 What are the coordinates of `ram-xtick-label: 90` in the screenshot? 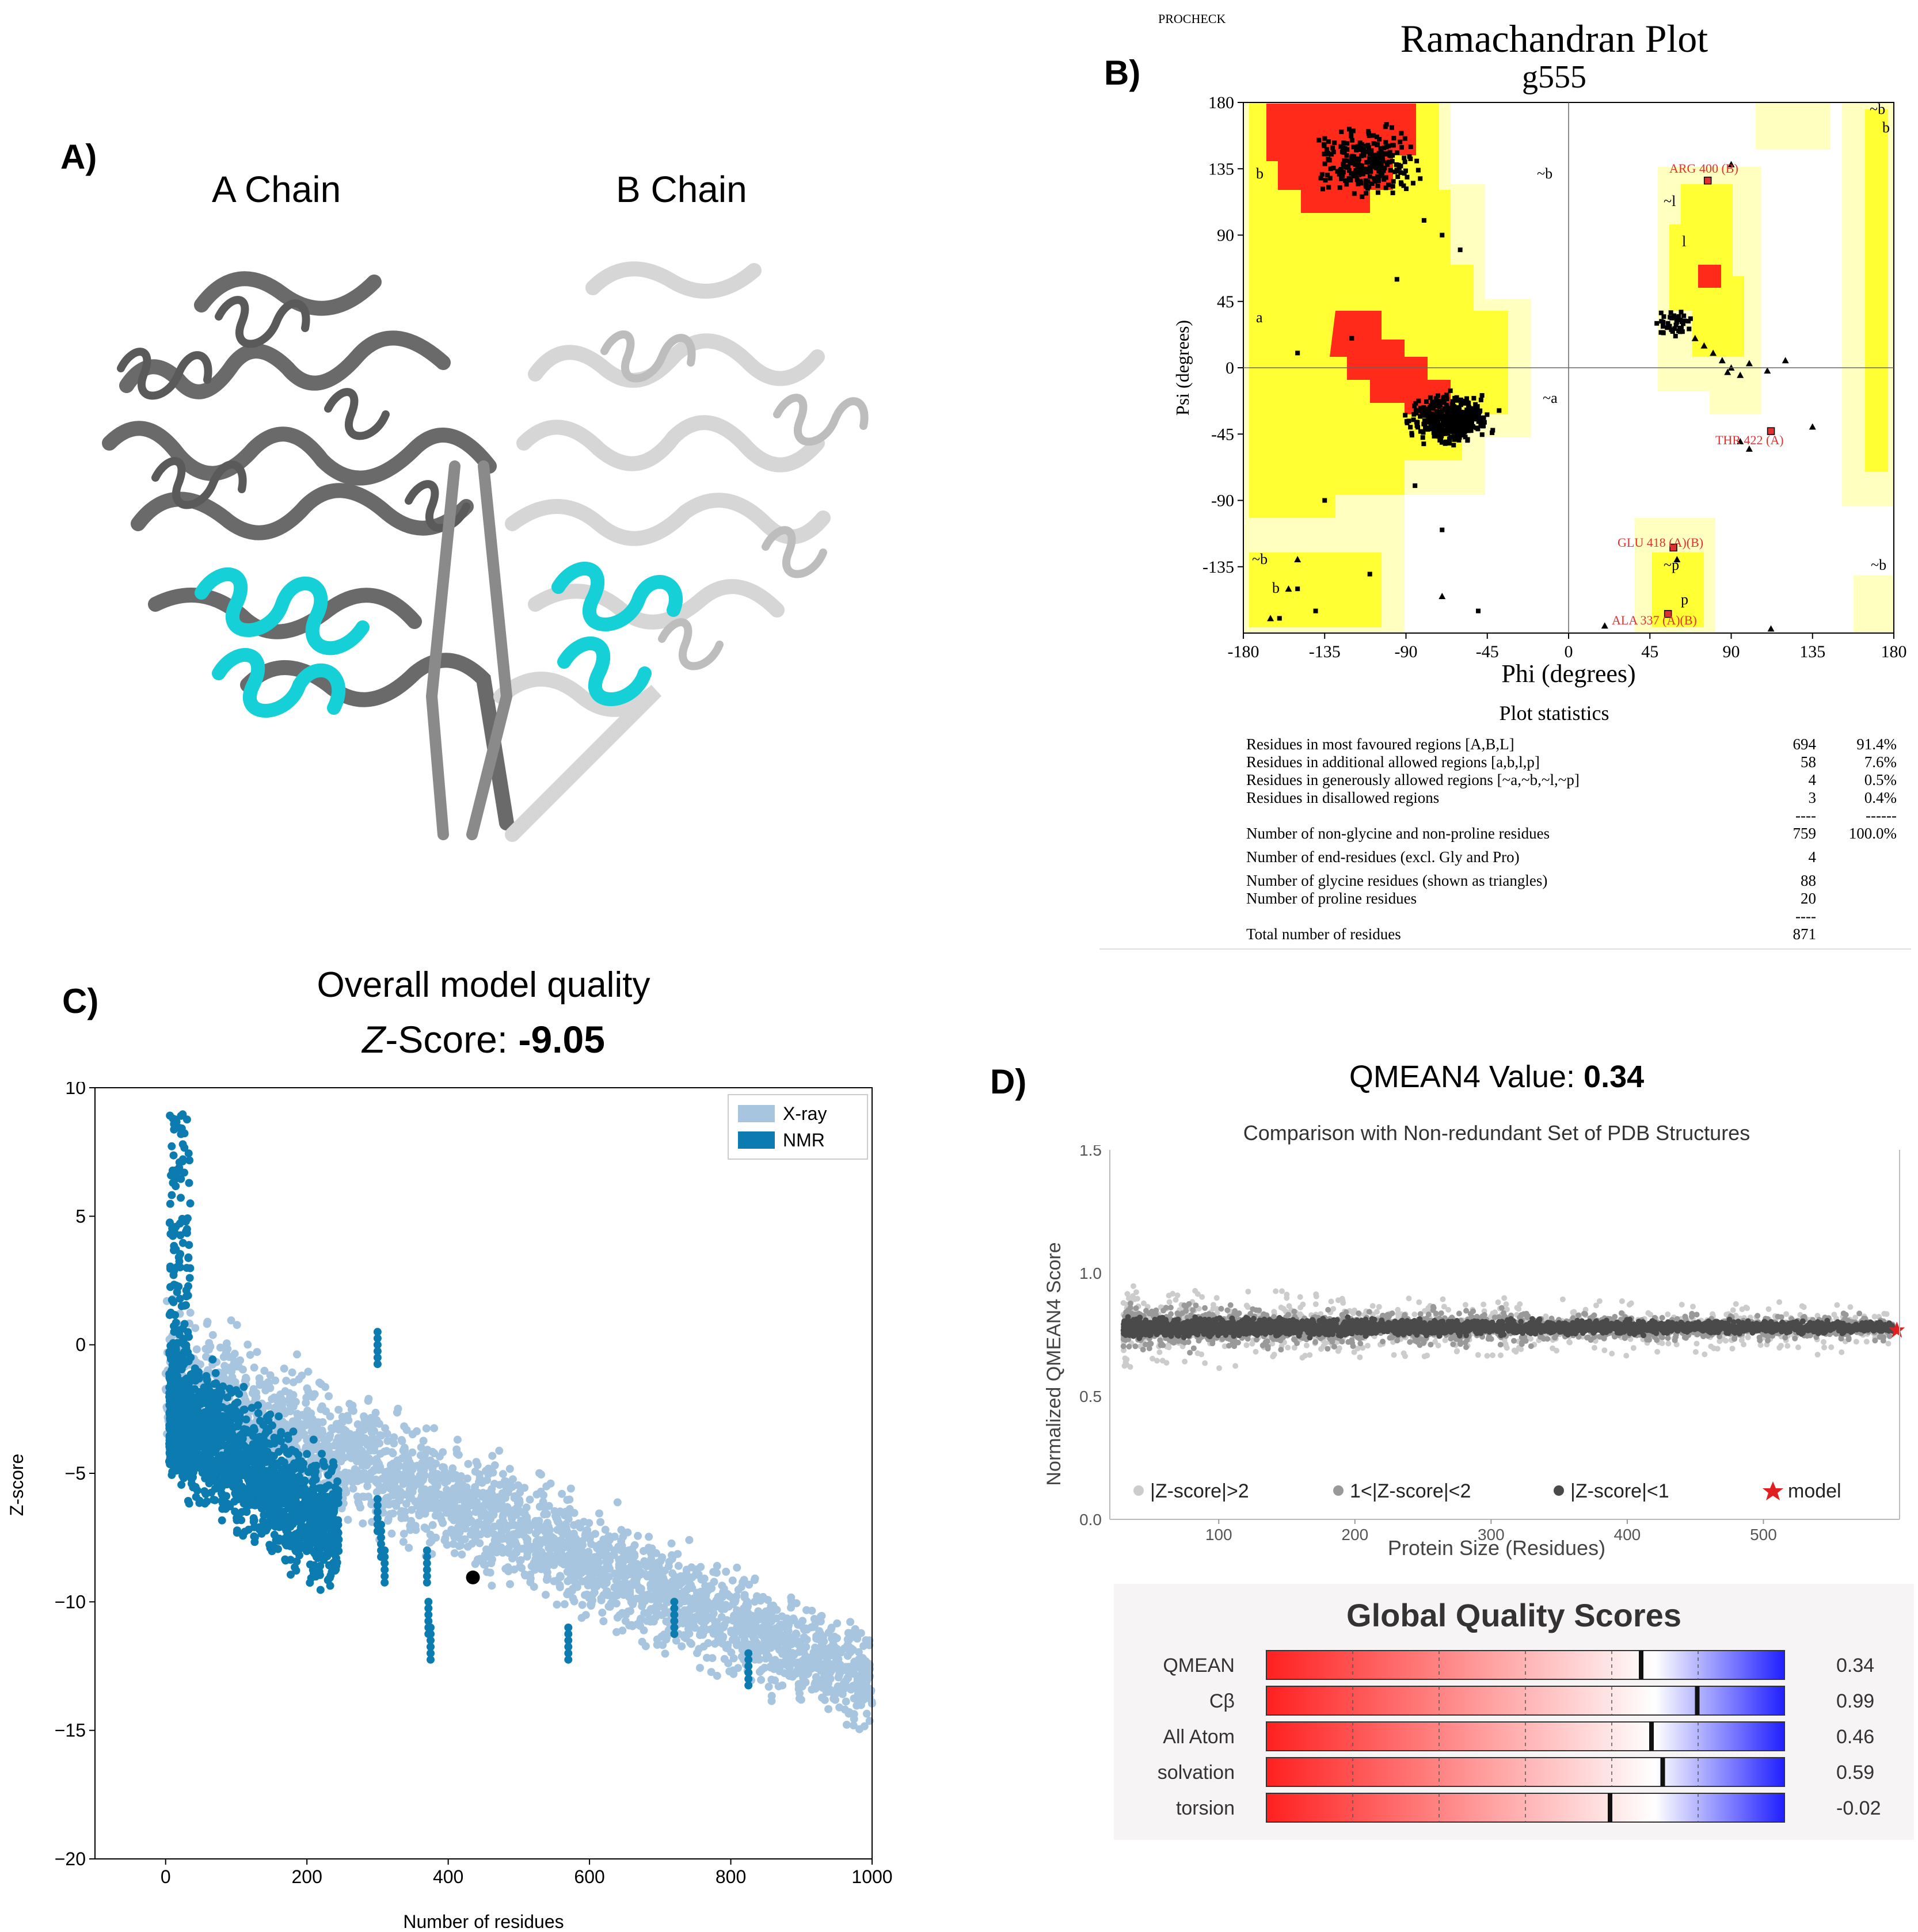 It's located at (1731, 651).